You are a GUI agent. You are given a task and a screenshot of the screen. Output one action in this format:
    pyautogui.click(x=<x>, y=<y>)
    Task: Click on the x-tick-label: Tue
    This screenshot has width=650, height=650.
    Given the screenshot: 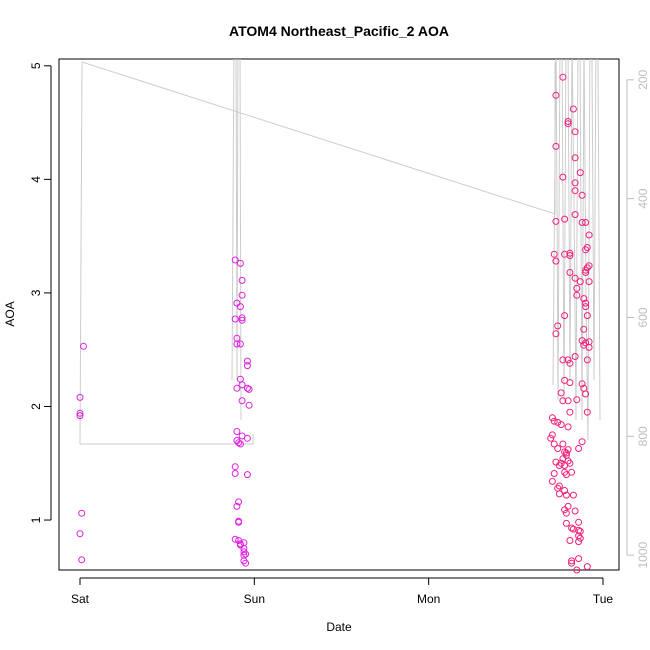 What is the action you would take?
    pyautogui.click(x=603, y=599)
    